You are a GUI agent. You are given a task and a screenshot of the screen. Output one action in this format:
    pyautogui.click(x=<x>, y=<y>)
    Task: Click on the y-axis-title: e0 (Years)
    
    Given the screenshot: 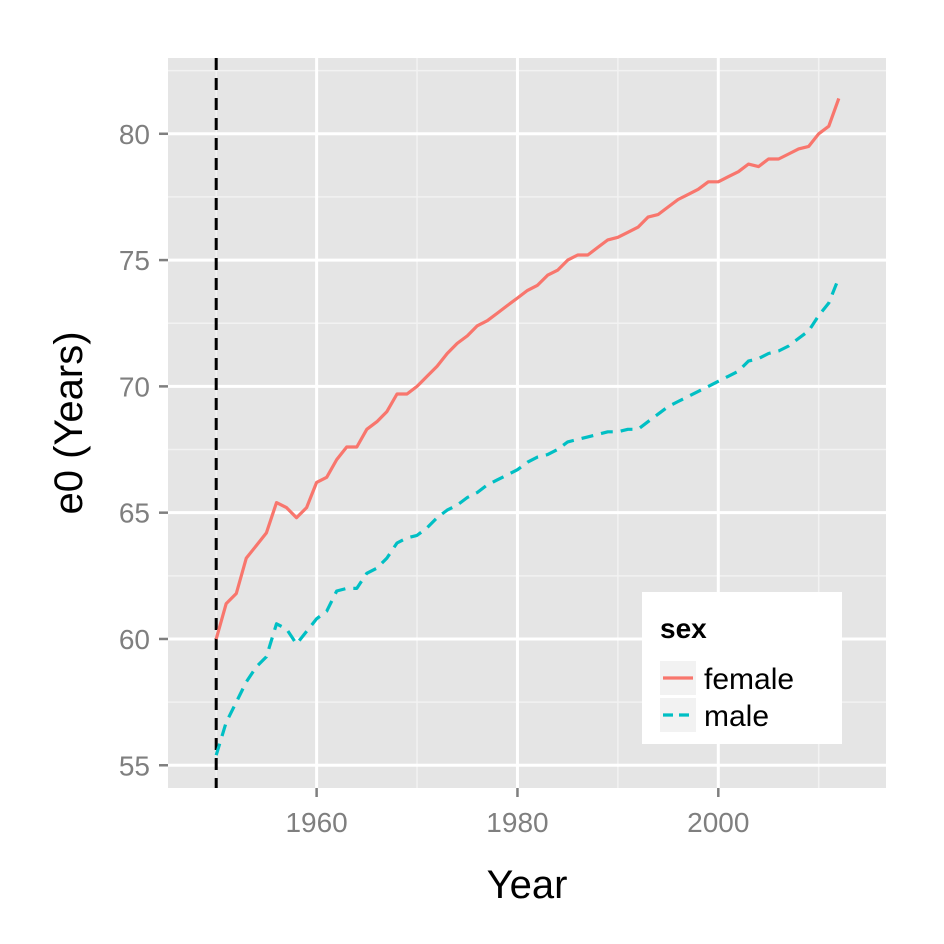 What is the action you would take?
    pyautogui.click(x=69, y=422)
    